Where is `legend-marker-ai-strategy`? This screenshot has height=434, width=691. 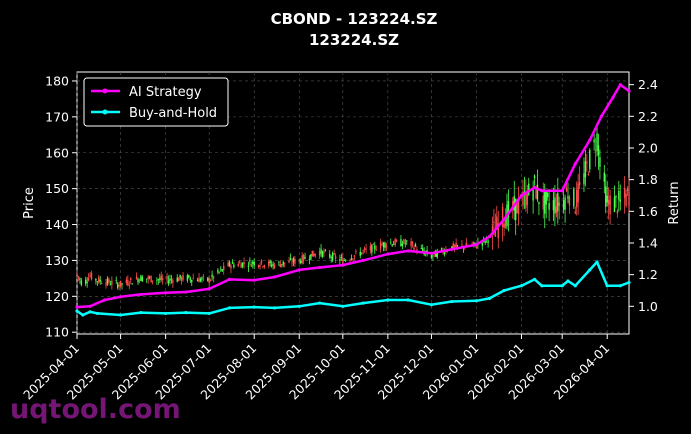 legend-marker-ai-strategy is located at coordinates (105, 91).